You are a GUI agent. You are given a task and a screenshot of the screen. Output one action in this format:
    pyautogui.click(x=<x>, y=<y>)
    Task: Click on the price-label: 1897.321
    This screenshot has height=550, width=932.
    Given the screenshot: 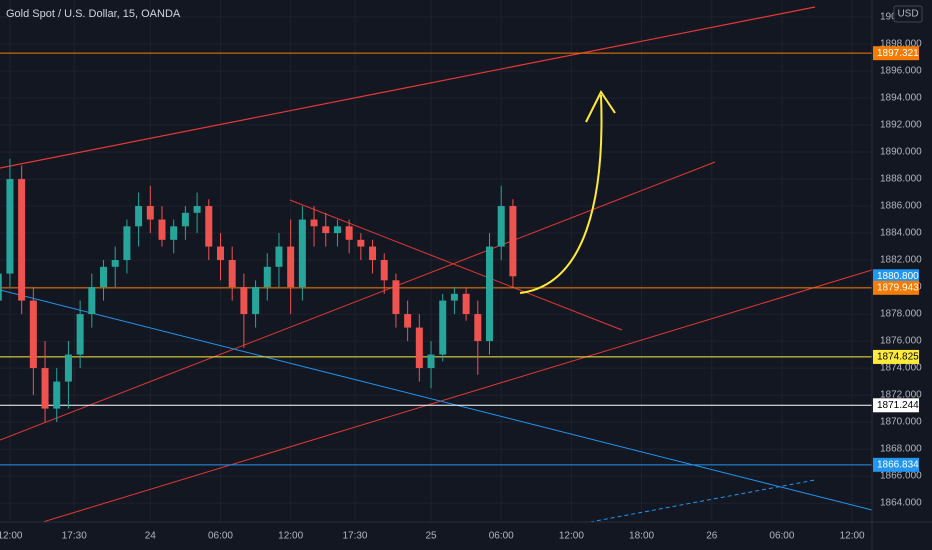 What is the action you would take?
    pyautogui.click(x=898, y=53)
    